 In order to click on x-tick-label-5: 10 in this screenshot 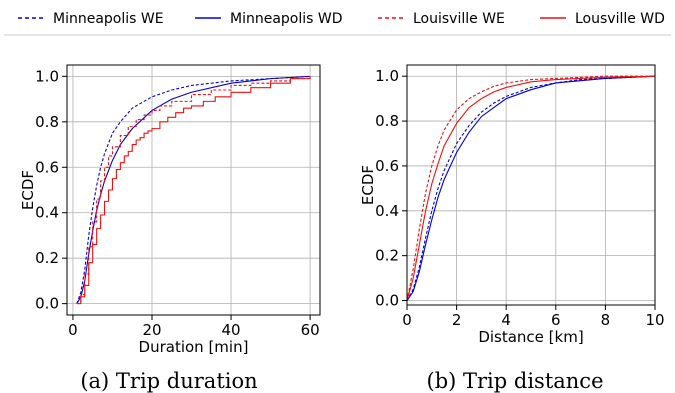, I will do `click(654, 320)`.